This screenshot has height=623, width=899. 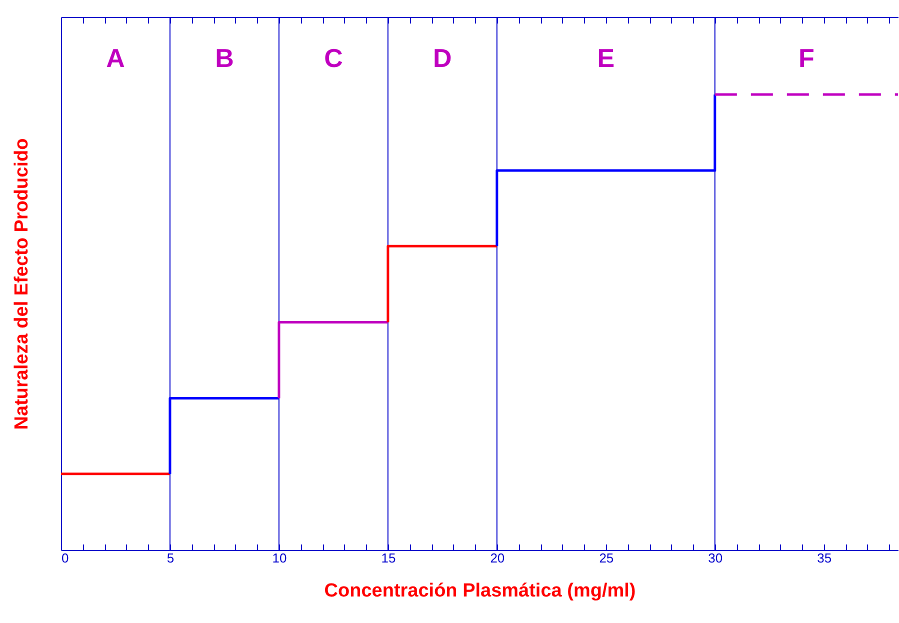 What do you see at coordinates (22, 284) in the screenshot?
I see `y-axis-title: Naturaleza del Efecto Producido` at bounding box center [22, 284].